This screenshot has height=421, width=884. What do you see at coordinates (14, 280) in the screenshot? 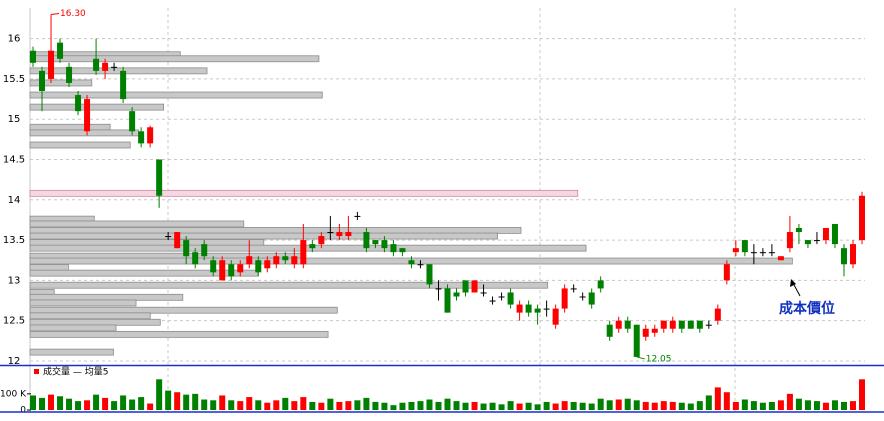
I see `y-tick-label: 13` at bounding box center [14, 280].